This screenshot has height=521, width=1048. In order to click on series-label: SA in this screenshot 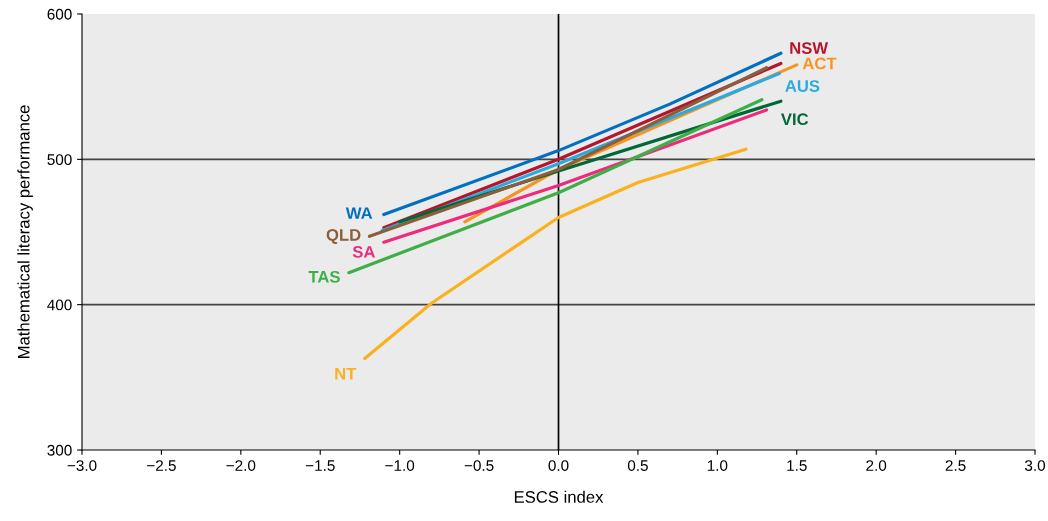, I will do `click(364, 251)`.